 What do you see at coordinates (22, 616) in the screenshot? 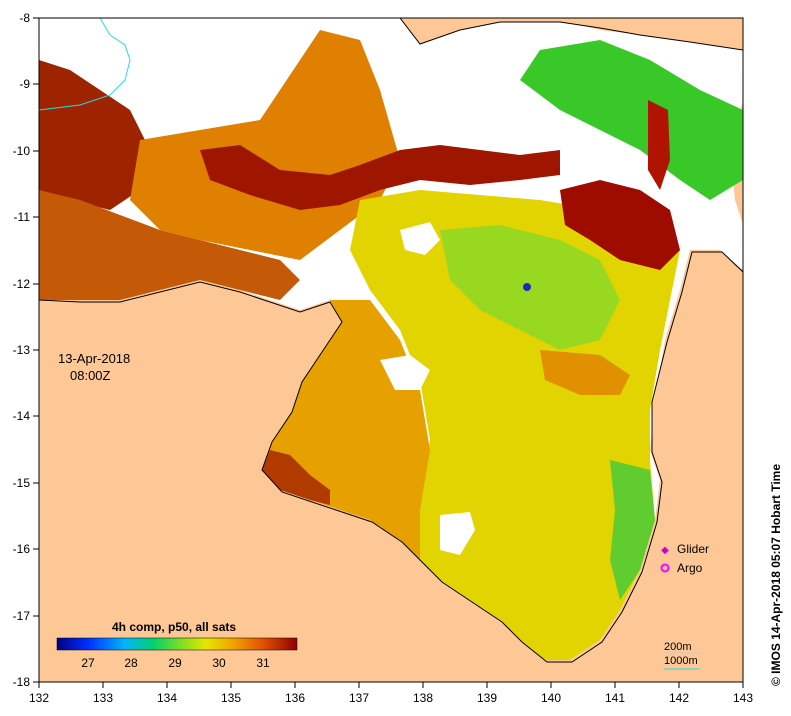
I see `y-tick-label: -17` at bounding box center [22, 616].